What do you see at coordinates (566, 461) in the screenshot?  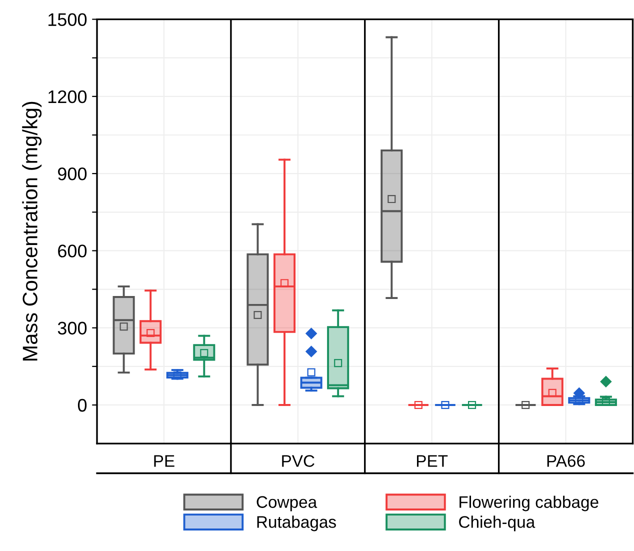 I see `x-tick-label: PA66` at bounding box center [566, 461].